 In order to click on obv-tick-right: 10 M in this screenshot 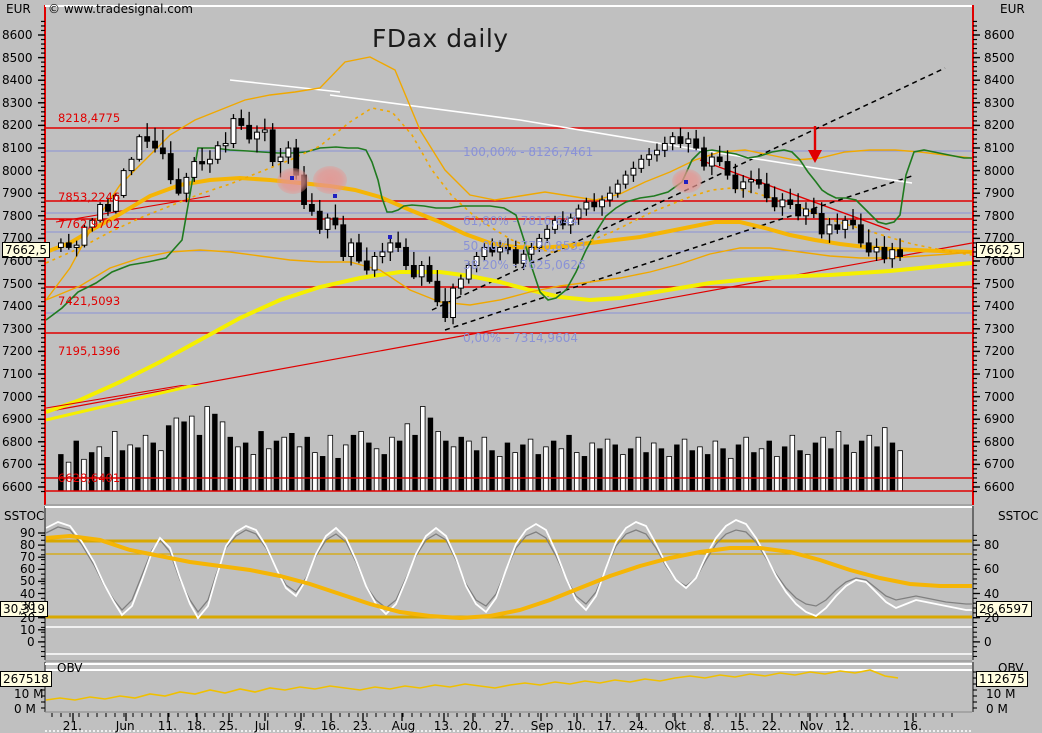, I will do `click(1001, 694)`.